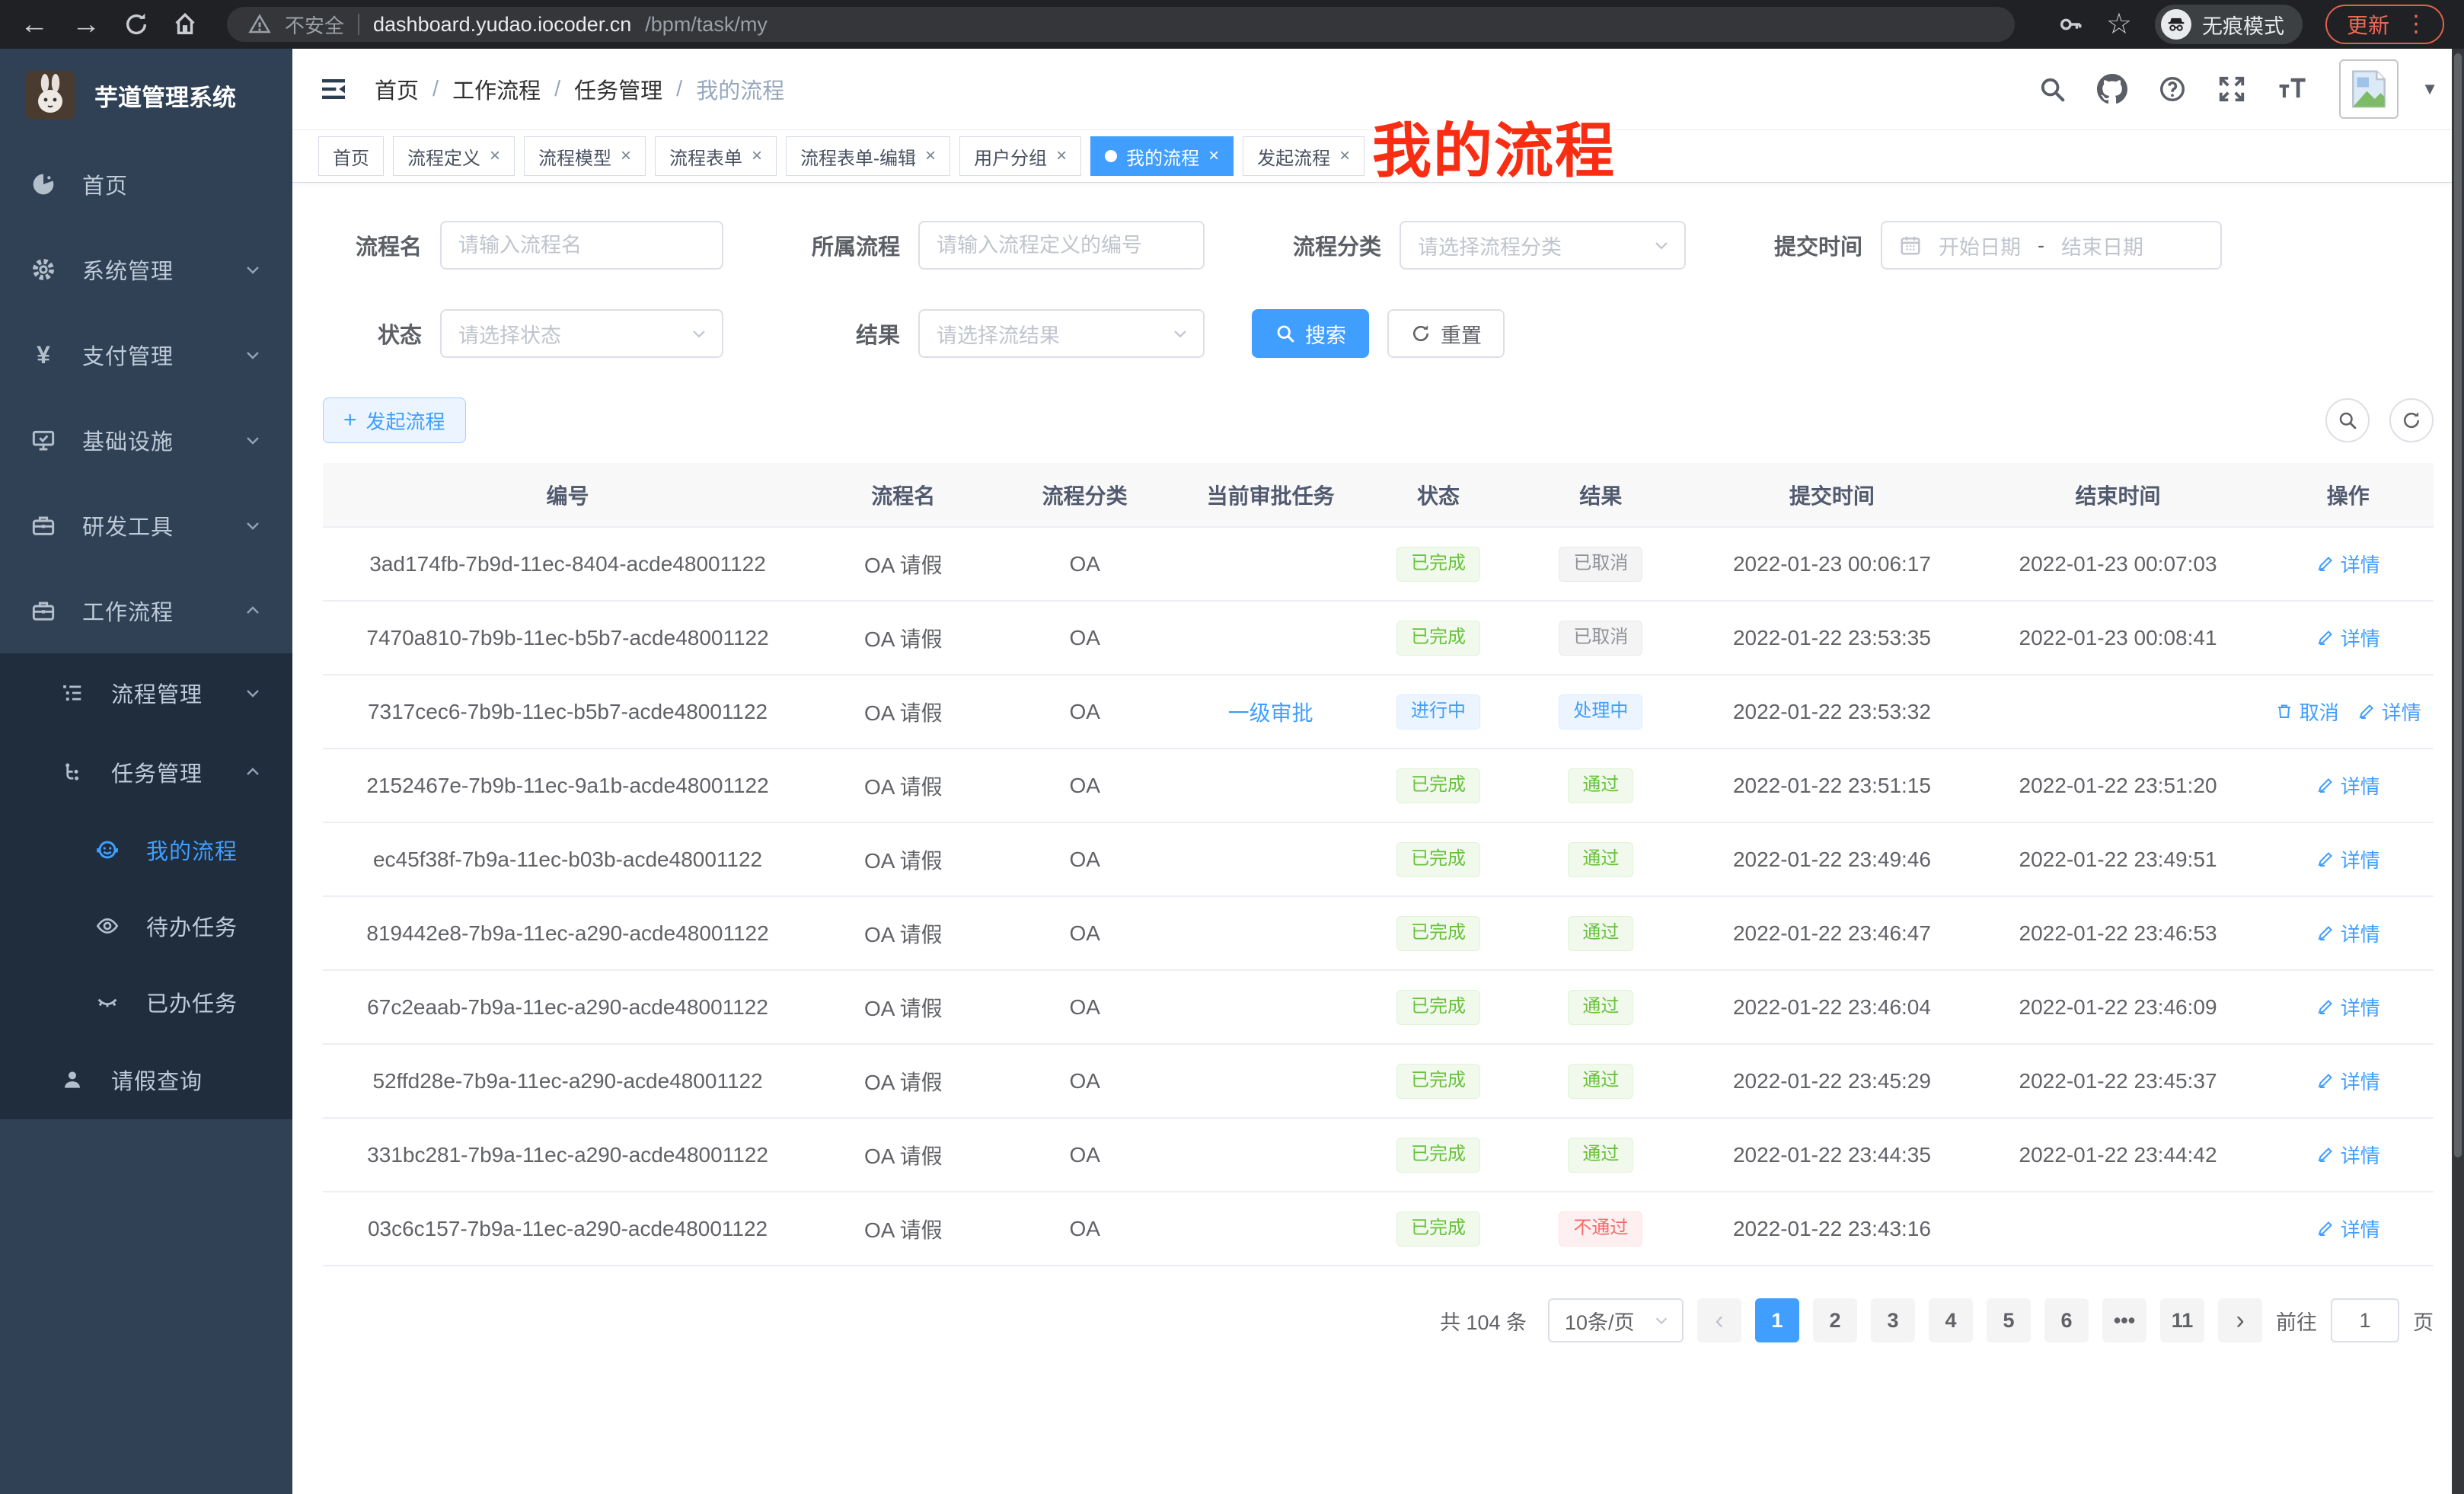  What do you see at coordinates (1719, 1320) in the screenshot?
I see `prev-page-button: ‹` at bounding box center [1719, 1320].